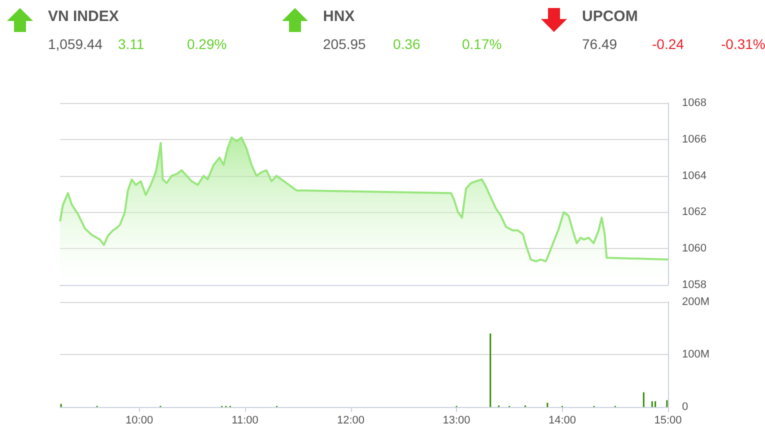 The height and width of the screenshot is (439, 765). Describe the element at coordinates (75, 44) in the screenshot. I see `text: 1,059.44` at that location.